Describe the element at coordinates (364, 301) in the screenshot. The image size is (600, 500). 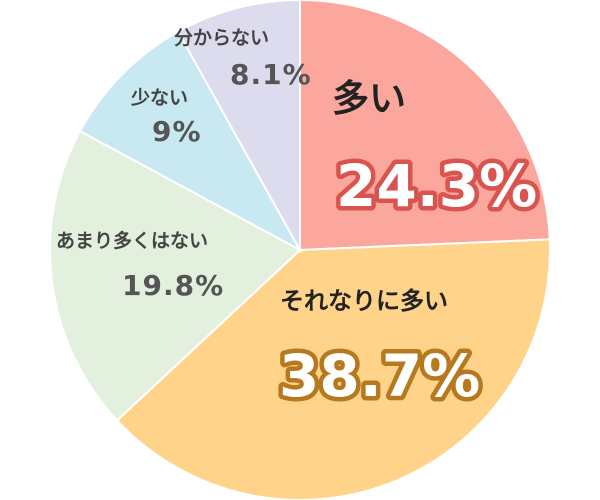
I see `slice-label-sorenarini: それなりに多い` at that location.